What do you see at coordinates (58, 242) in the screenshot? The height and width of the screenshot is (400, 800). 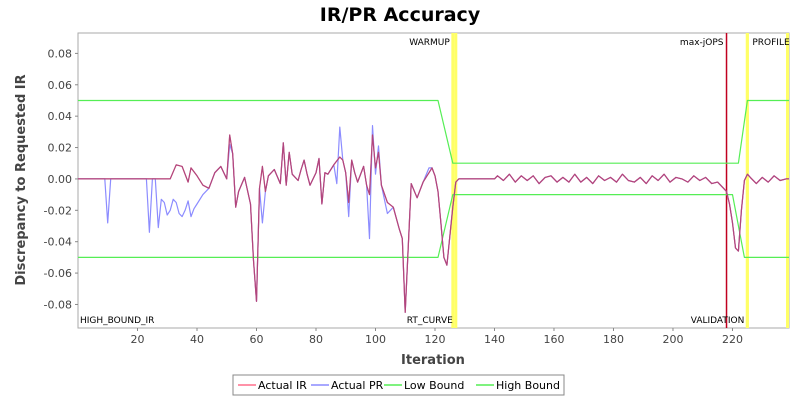 I see `y-tick-label: -0.04` at bounding box center [58, 242].